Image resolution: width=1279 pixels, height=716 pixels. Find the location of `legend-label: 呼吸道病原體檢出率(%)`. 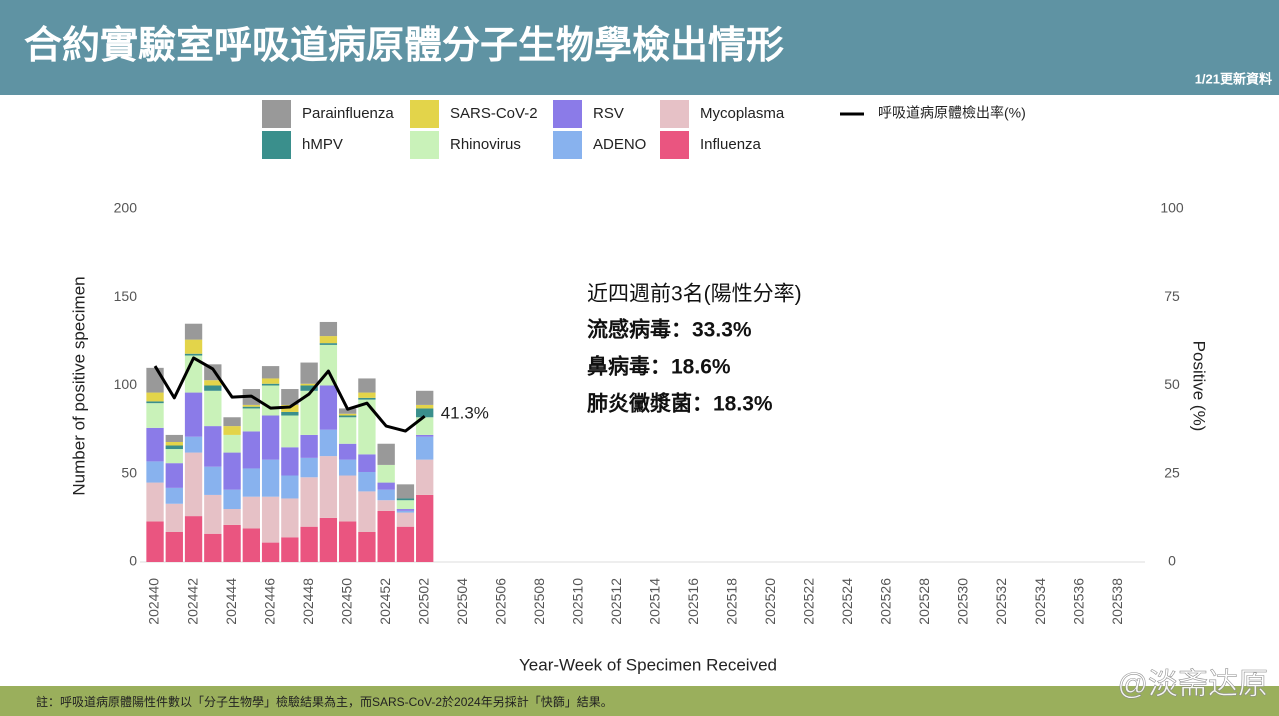

legend-label: 呼吸道病原體檢出率(%) is located at coordinates (952, 113).